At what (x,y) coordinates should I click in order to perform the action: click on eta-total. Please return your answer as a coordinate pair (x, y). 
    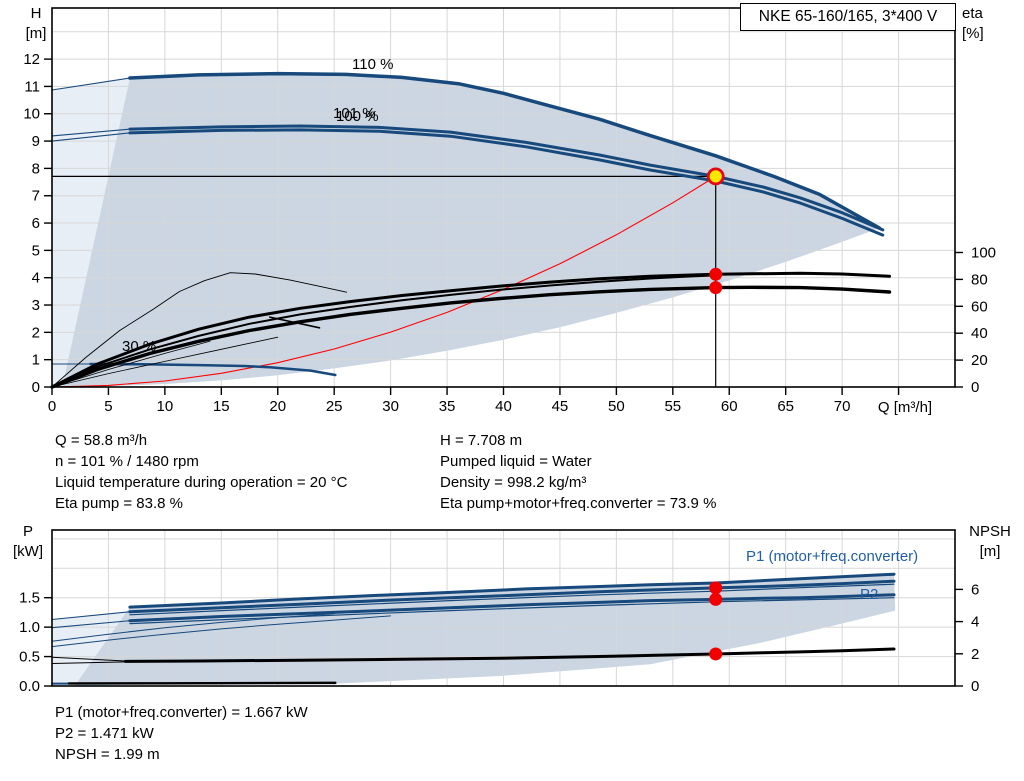
    Looking at the image, I should click on (471, 337).